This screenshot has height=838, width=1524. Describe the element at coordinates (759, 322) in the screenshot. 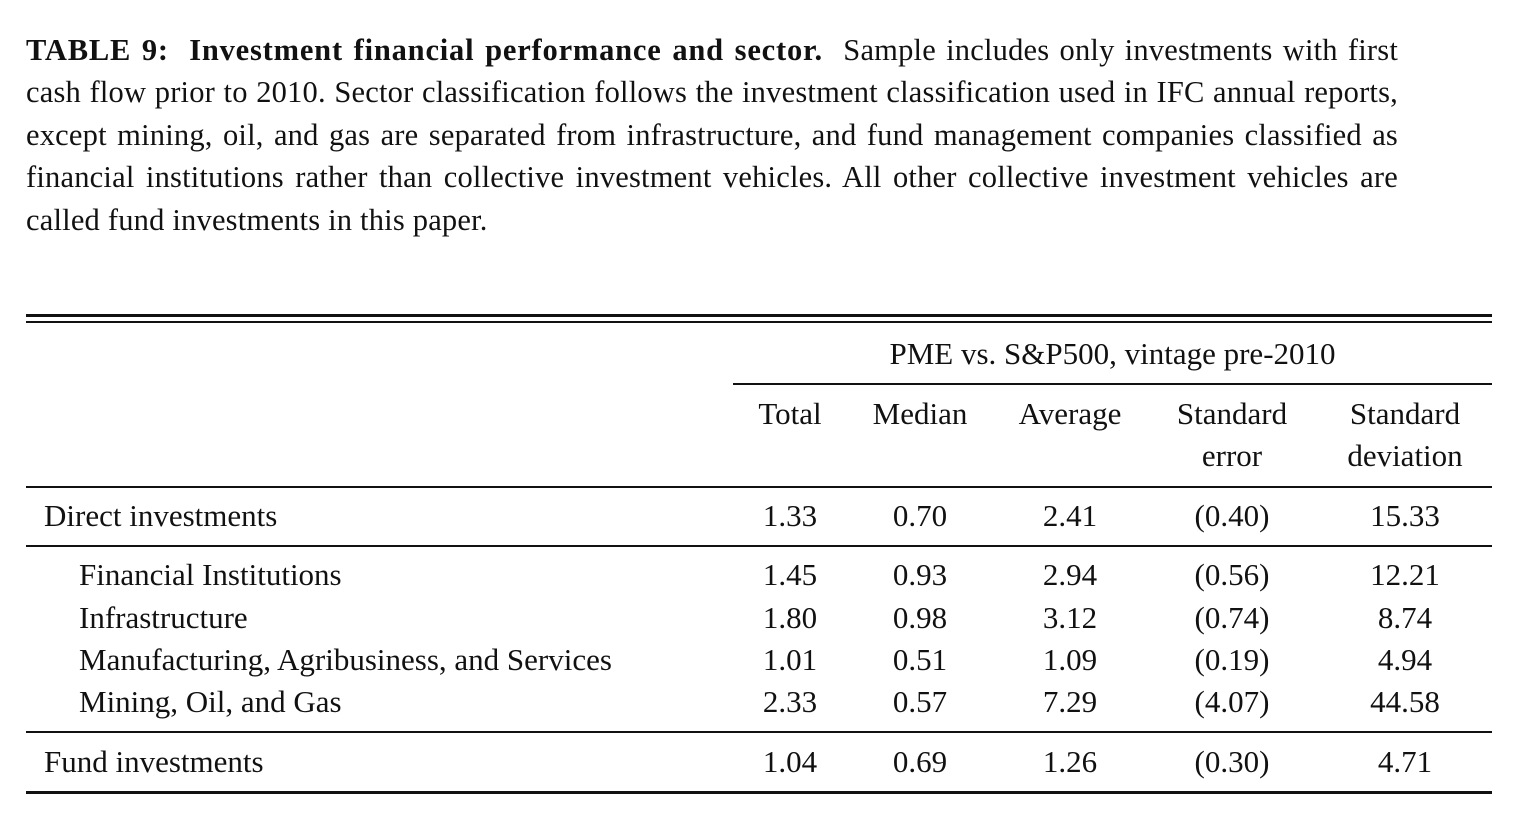

I see `top-rule-thin` at that location.